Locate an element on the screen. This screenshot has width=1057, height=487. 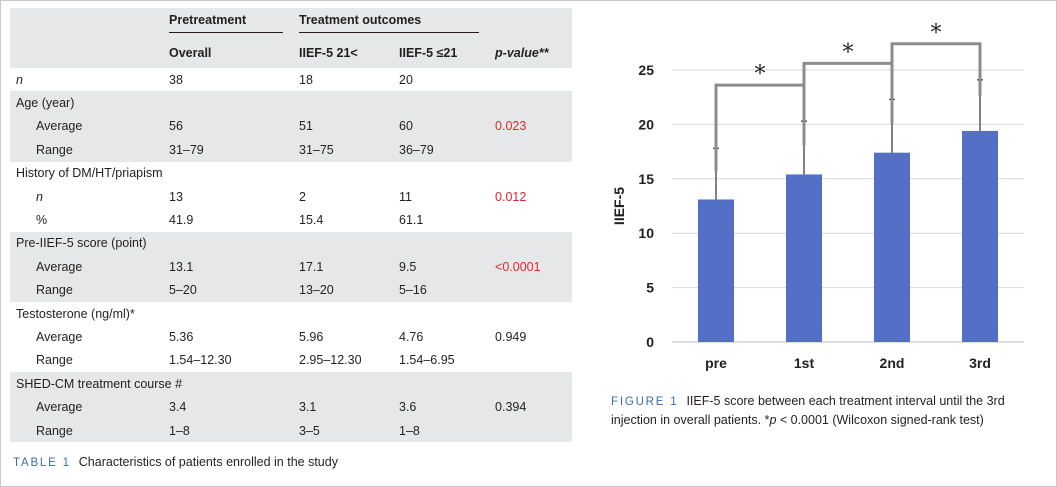
table-row: n 13 2 11 0.012 is located at coordinates (291, 196).